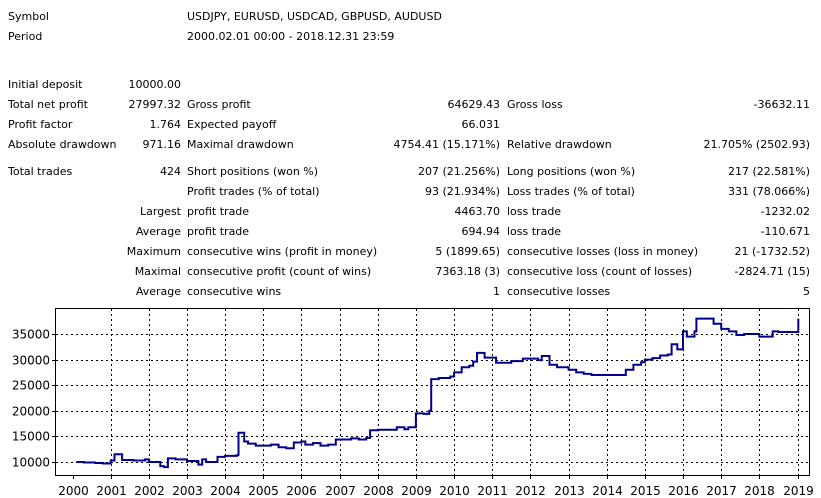  What do you see at coordinates (481, 124) in the screenshot?
I see `expected-payoff-value: 66.031` at bounding box center [481, 124].